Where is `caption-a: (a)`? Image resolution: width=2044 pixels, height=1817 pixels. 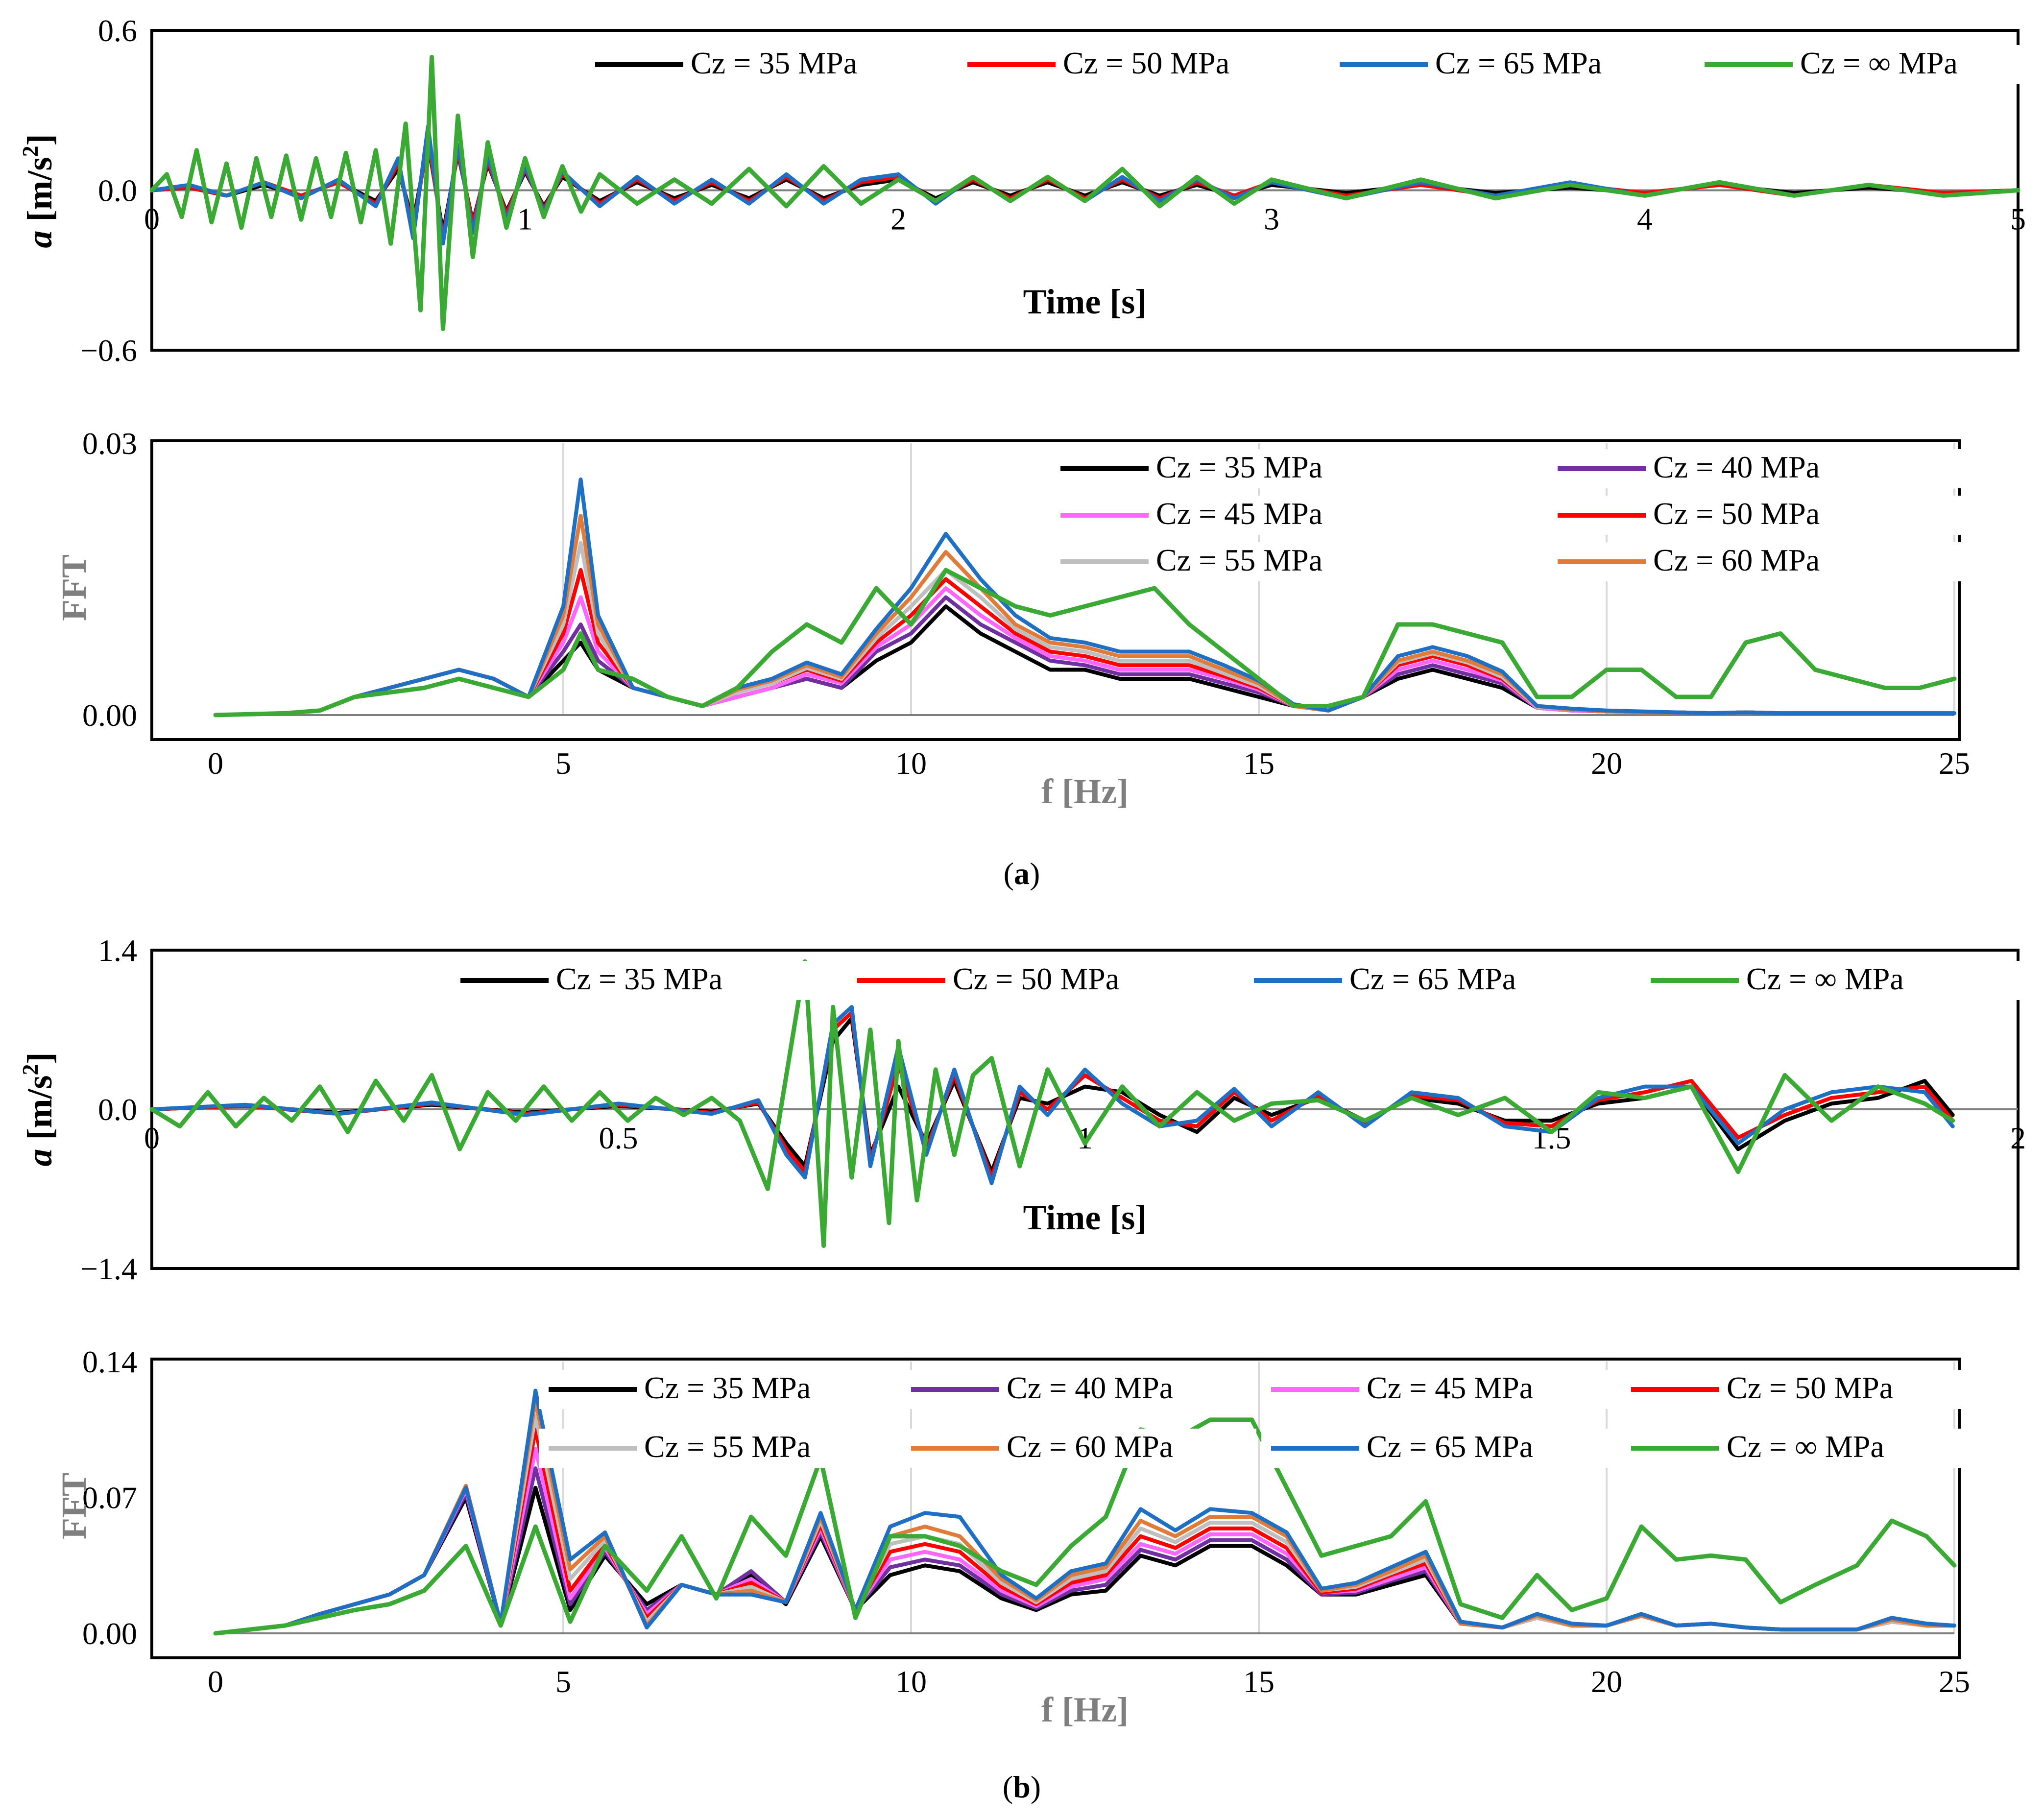
caption-a: (a) is located at coordinates (1022, 874).